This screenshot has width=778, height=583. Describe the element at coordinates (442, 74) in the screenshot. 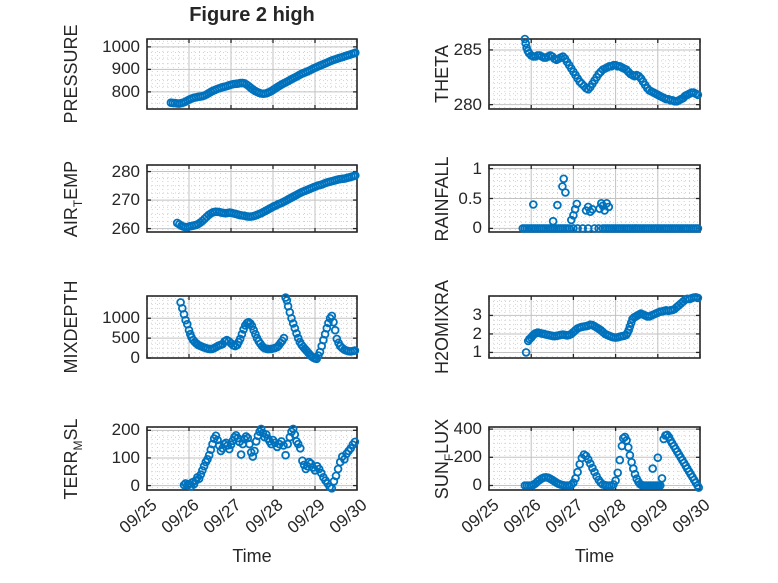

I see `ylabel-part: THETA` at that location.